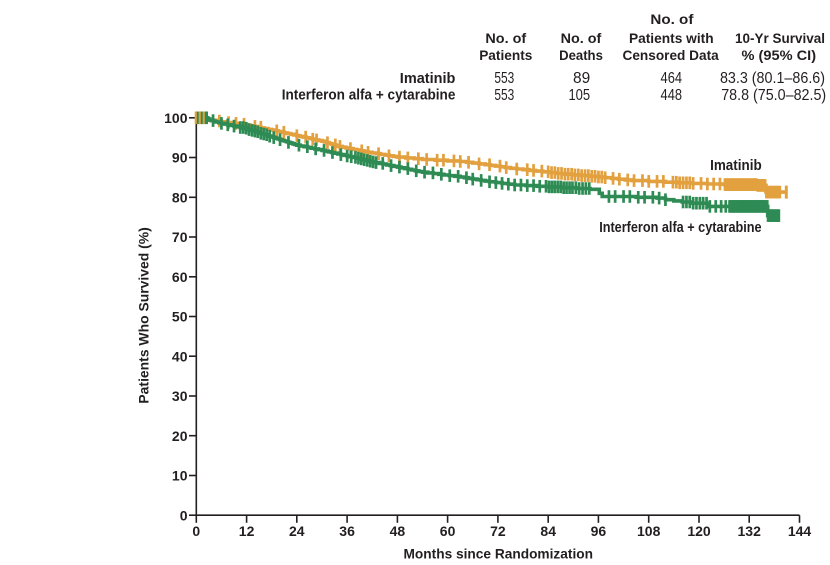 The width and height of the screenshot is (830, 565). Describe the element at coordinates (548, 531) in the screenshot. I see `svg-text: 84` at that location.